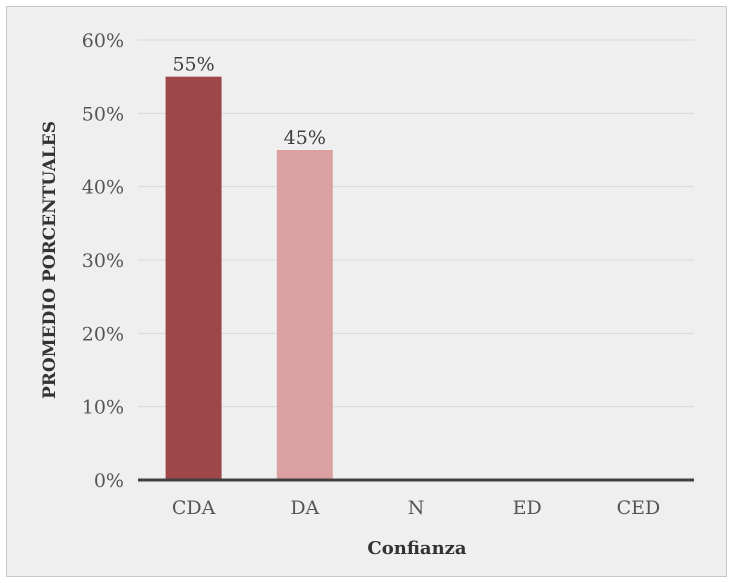 The width and height of the screenshot is (735, 583). I want to click on x-tick-label: N, so click(416, 508).